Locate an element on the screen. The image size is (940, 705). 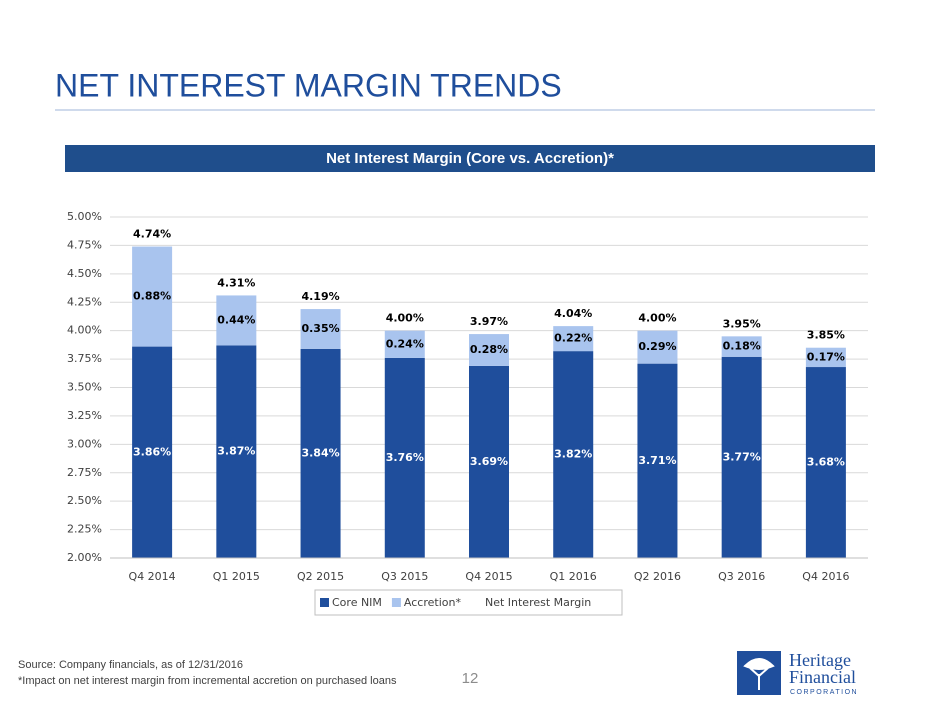
data-label: 4.19% is located at coordinates (320, 296).